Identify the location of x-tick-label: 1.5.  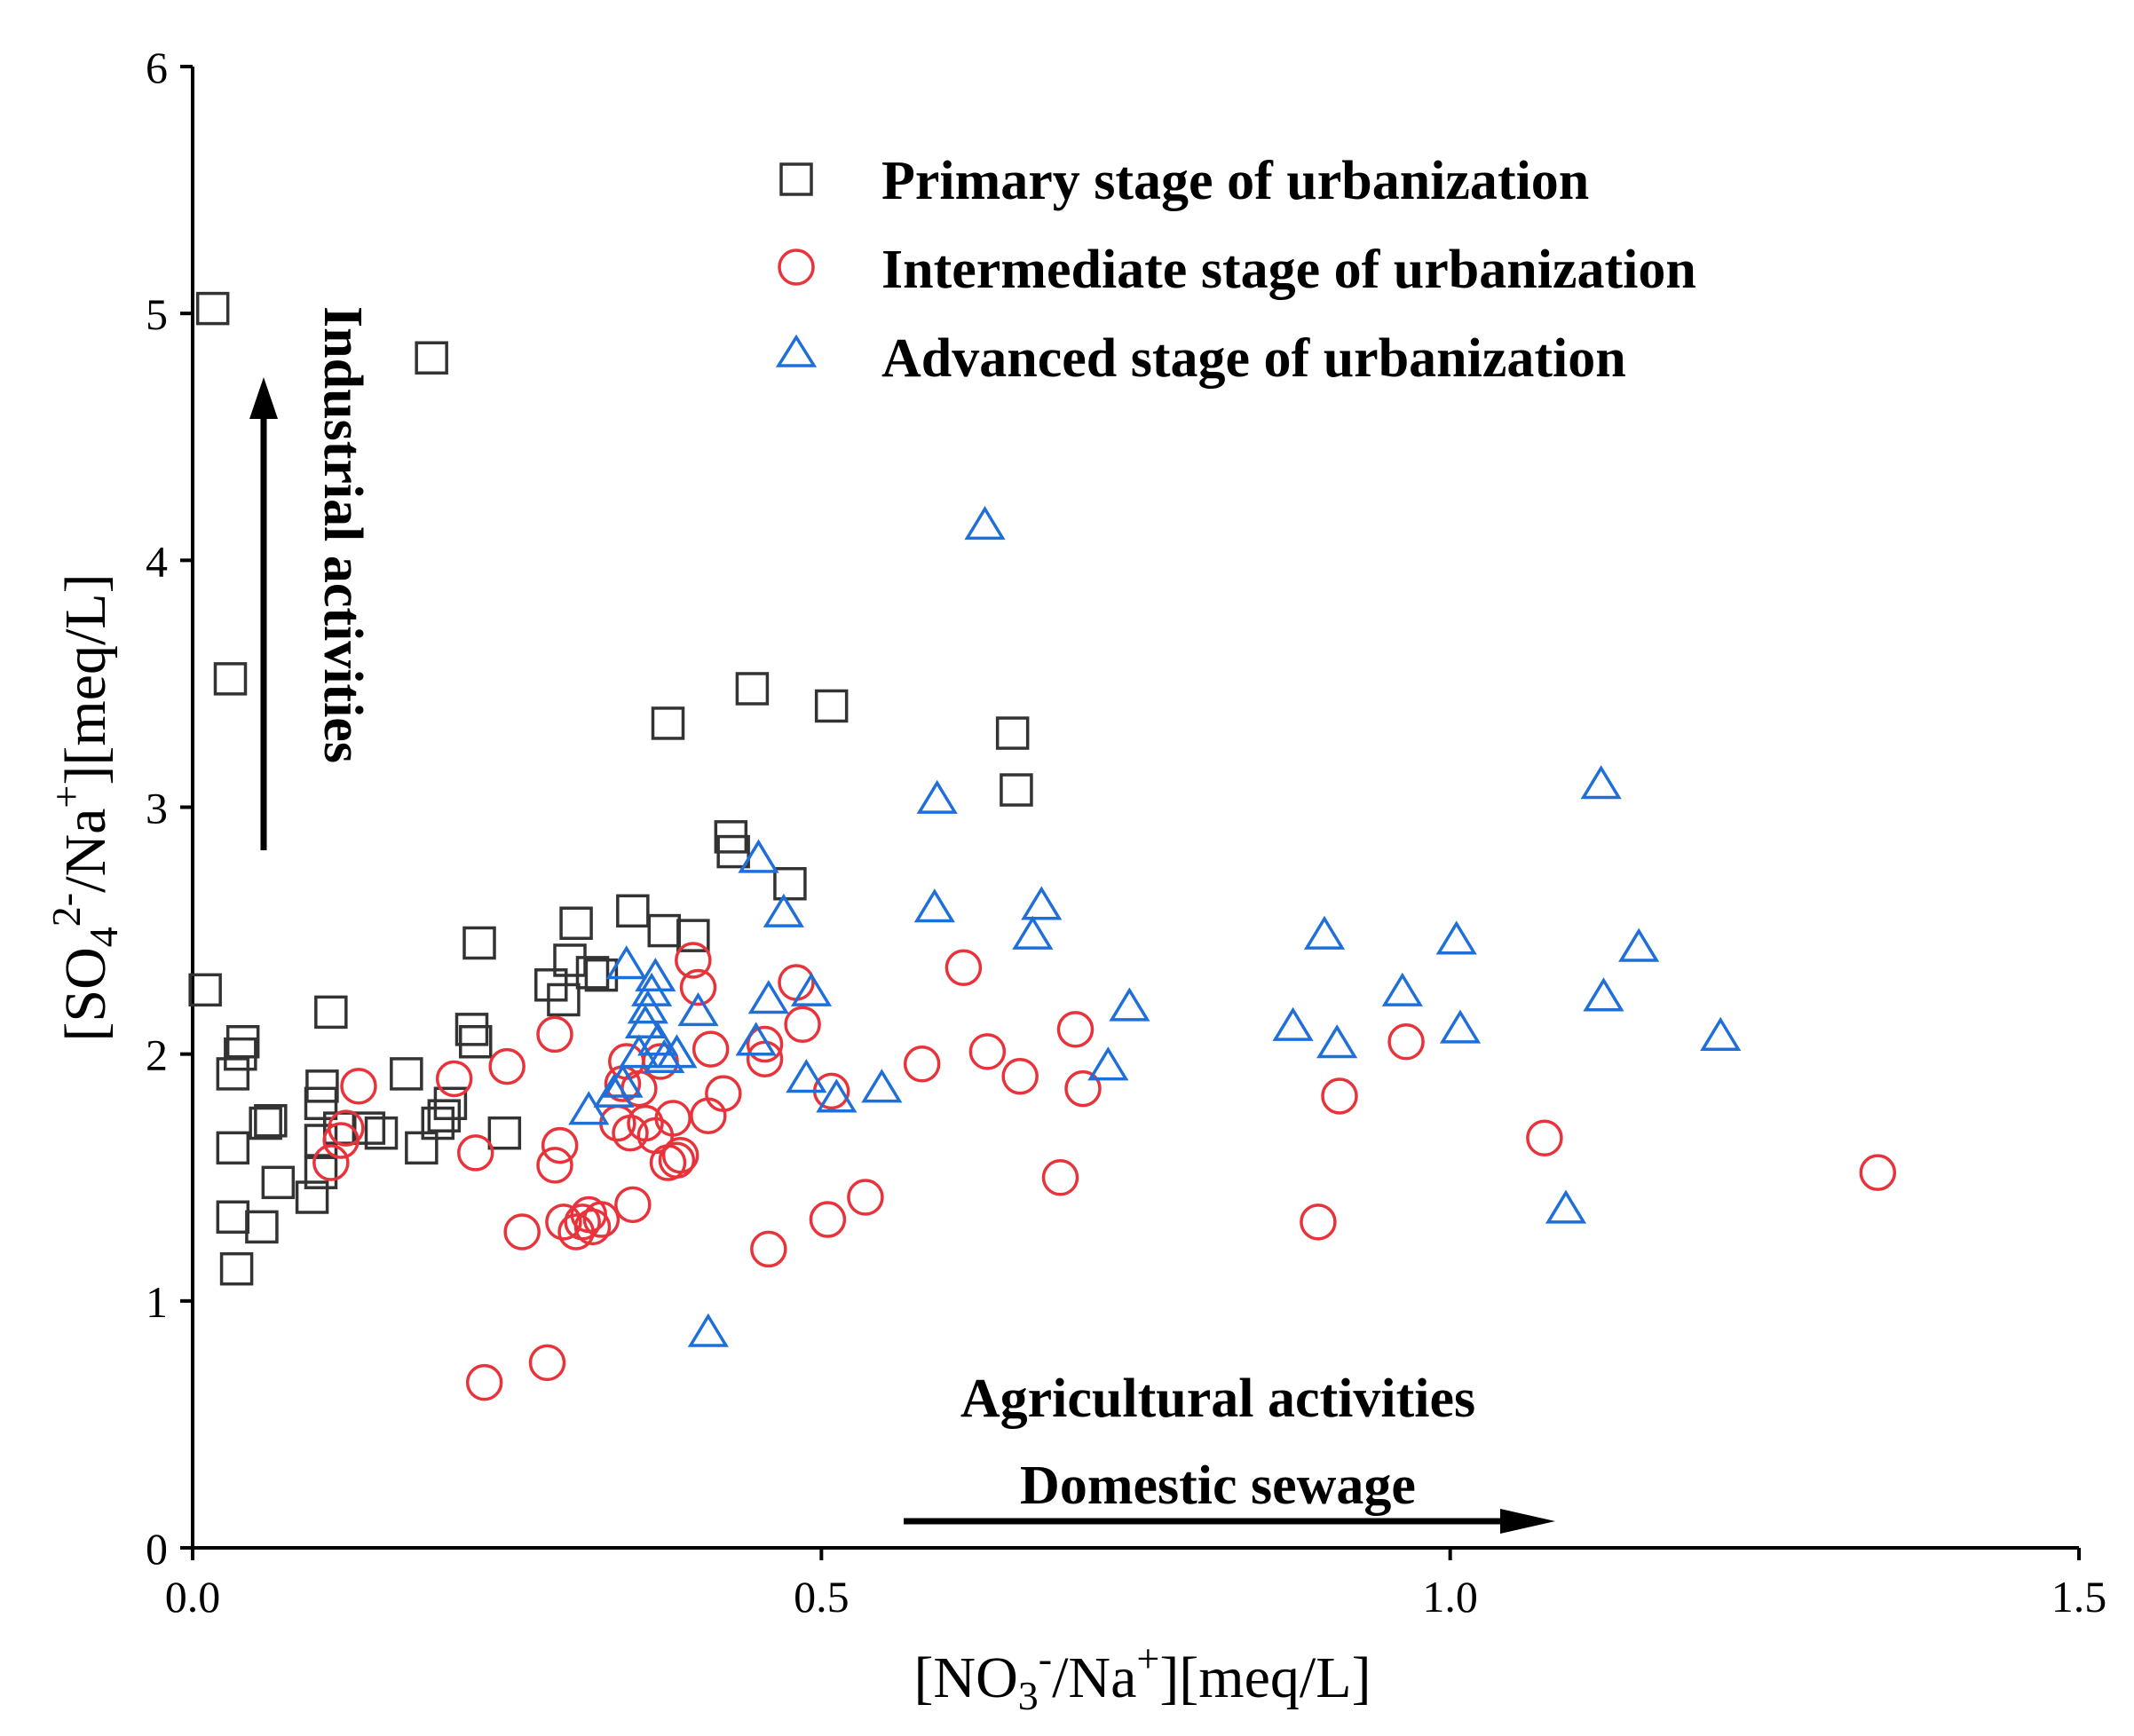
(2079, 1597).